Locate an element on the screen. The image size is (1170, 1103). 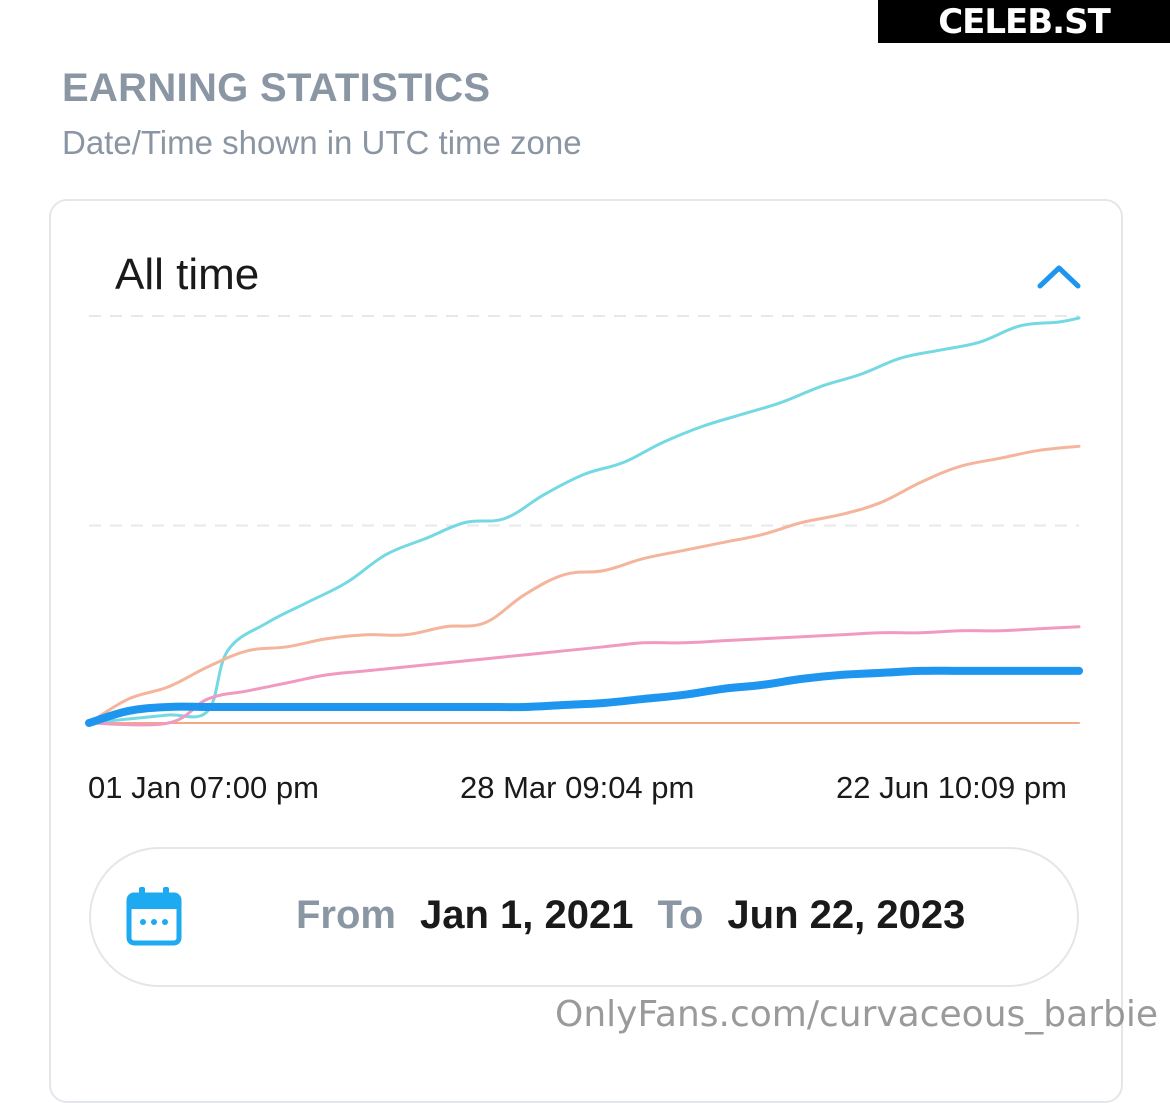
chevron-up-icon is located at coordinates (1059, 277).